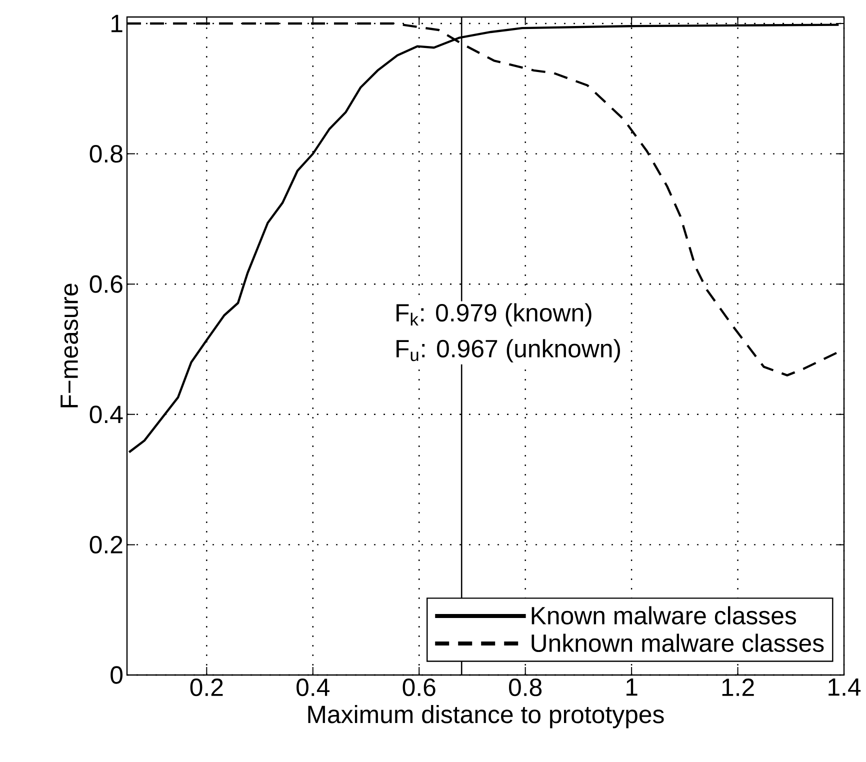 The width and height of the screenshot is (866, 762). What do you see at coordinates (419, 687) in the screenshot?
I see `x-tick-label: 0.6` at bounding box center [419, 687].